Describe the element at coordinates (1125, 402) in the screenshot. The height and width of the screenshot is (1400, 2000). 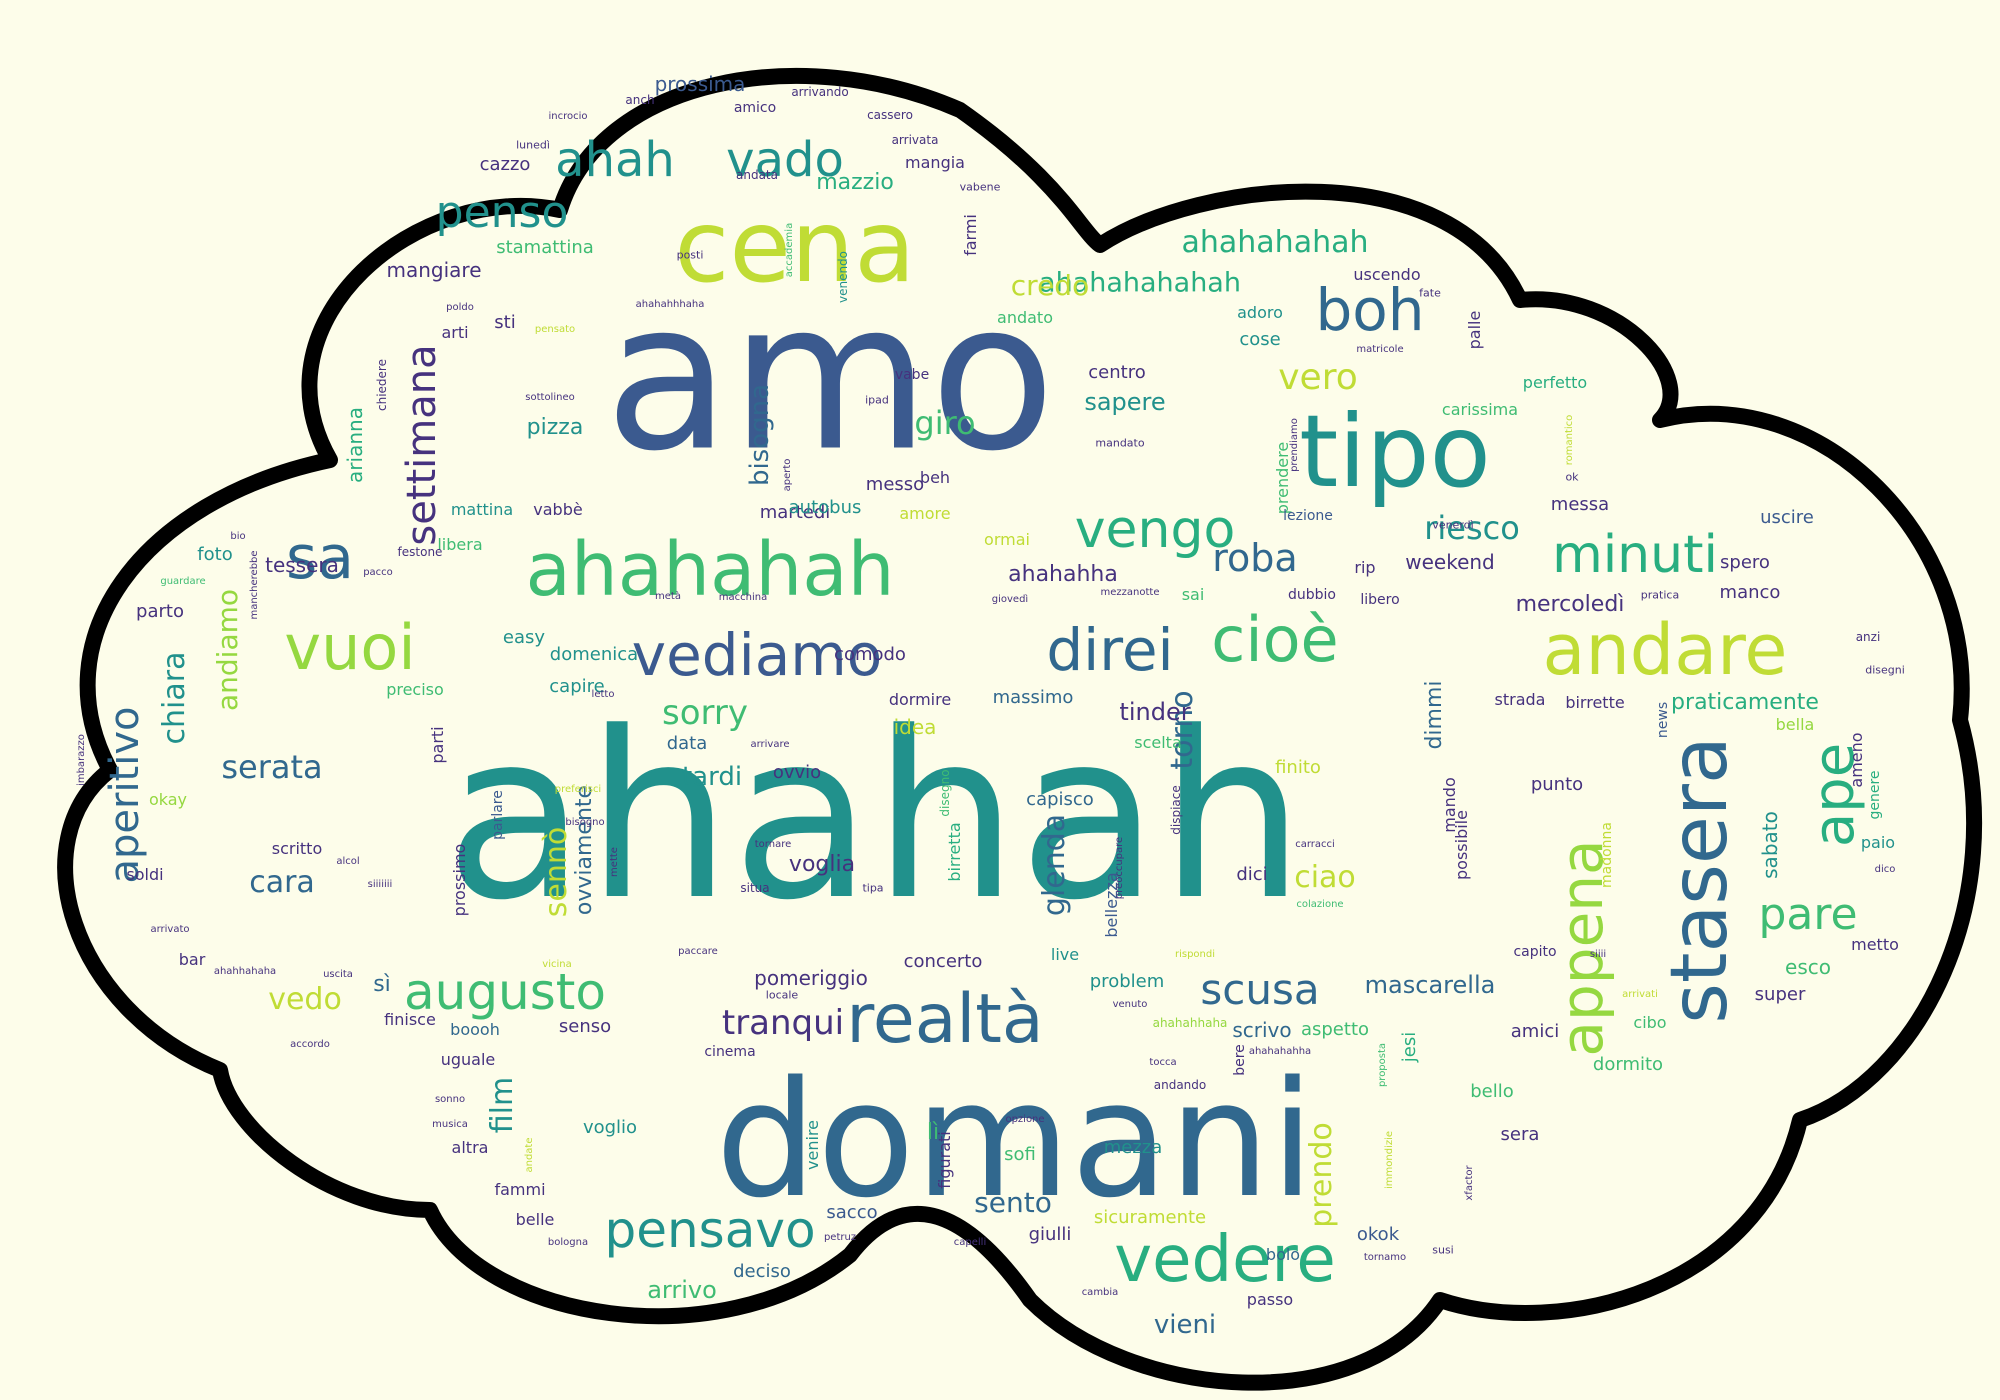
I see `cloud-word: sapere` at that location.